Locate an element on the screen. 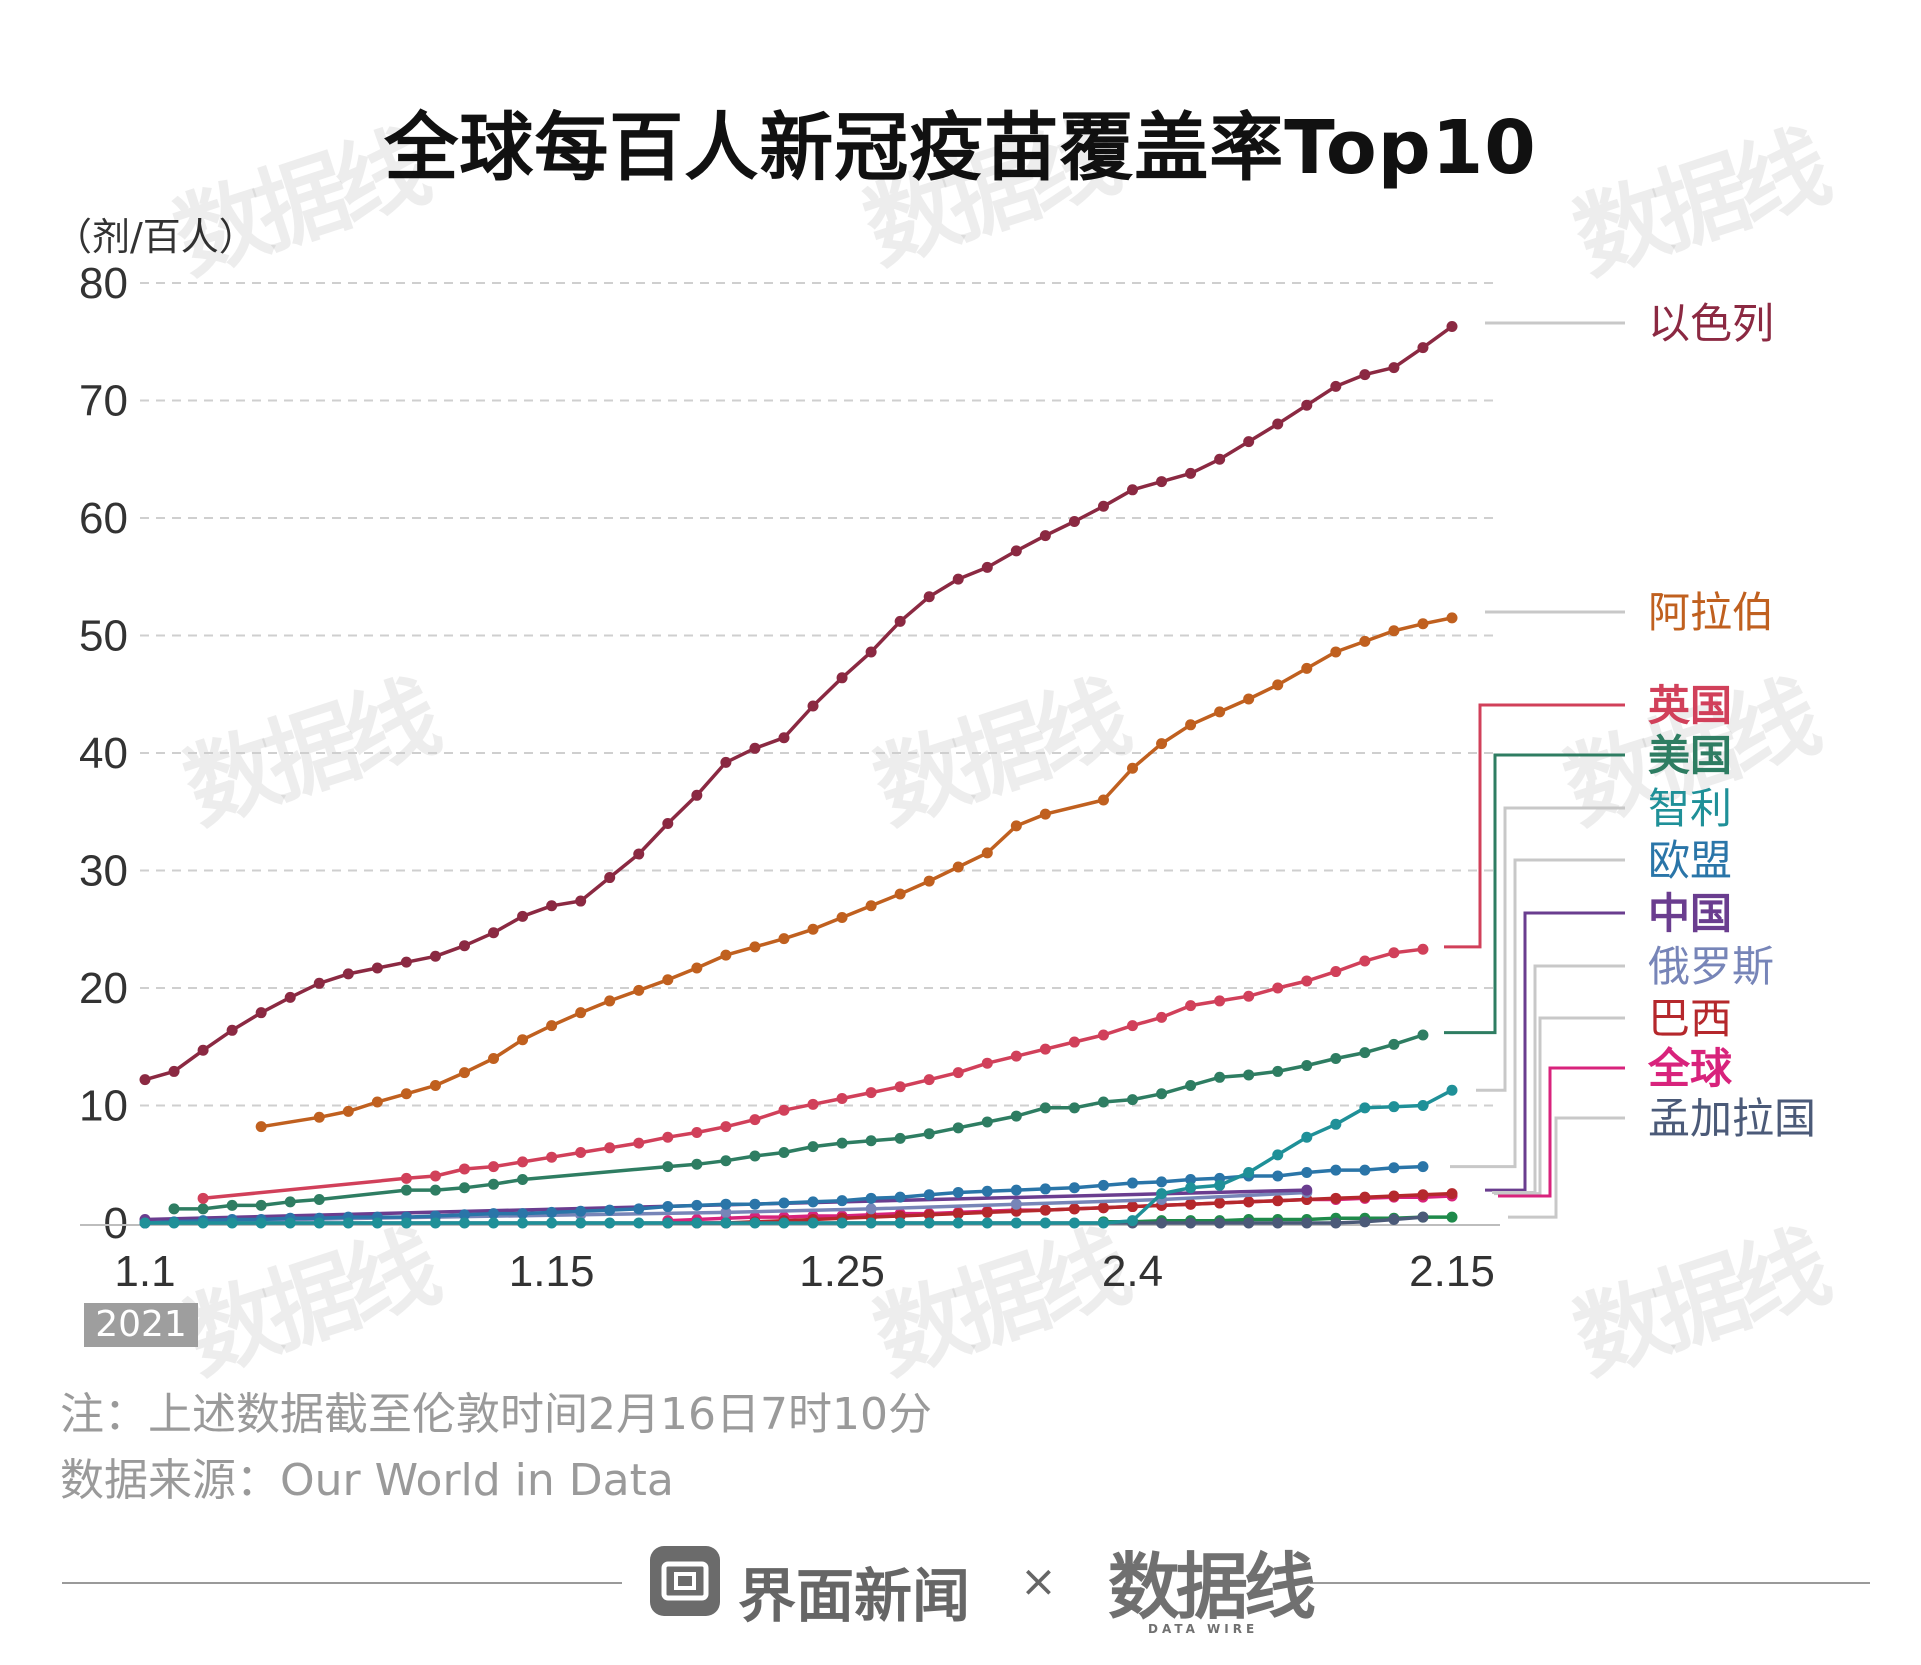  series-label: 中国 is located at coordinates (1690, 913).